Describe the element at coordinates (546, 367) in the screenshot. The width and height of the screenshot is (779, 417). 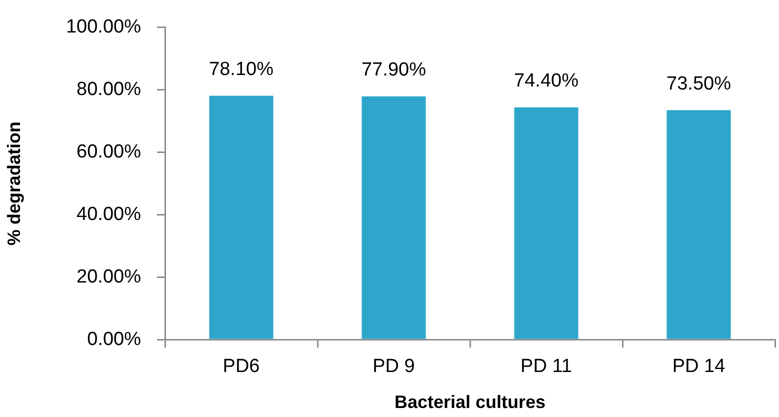
I see `x-tick-label: PD 11` at that location.